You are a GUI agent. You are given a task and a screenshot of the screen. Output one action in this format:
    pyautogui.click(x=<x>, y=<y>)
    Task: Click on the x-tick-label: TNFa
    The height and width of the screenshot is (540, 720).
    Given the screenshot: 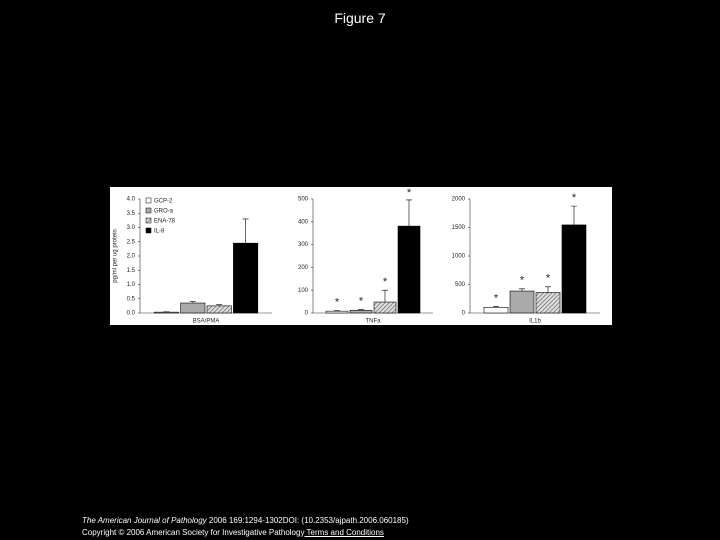 What is the action you would take?
    pyautogui.click(x=374, y=322)
    